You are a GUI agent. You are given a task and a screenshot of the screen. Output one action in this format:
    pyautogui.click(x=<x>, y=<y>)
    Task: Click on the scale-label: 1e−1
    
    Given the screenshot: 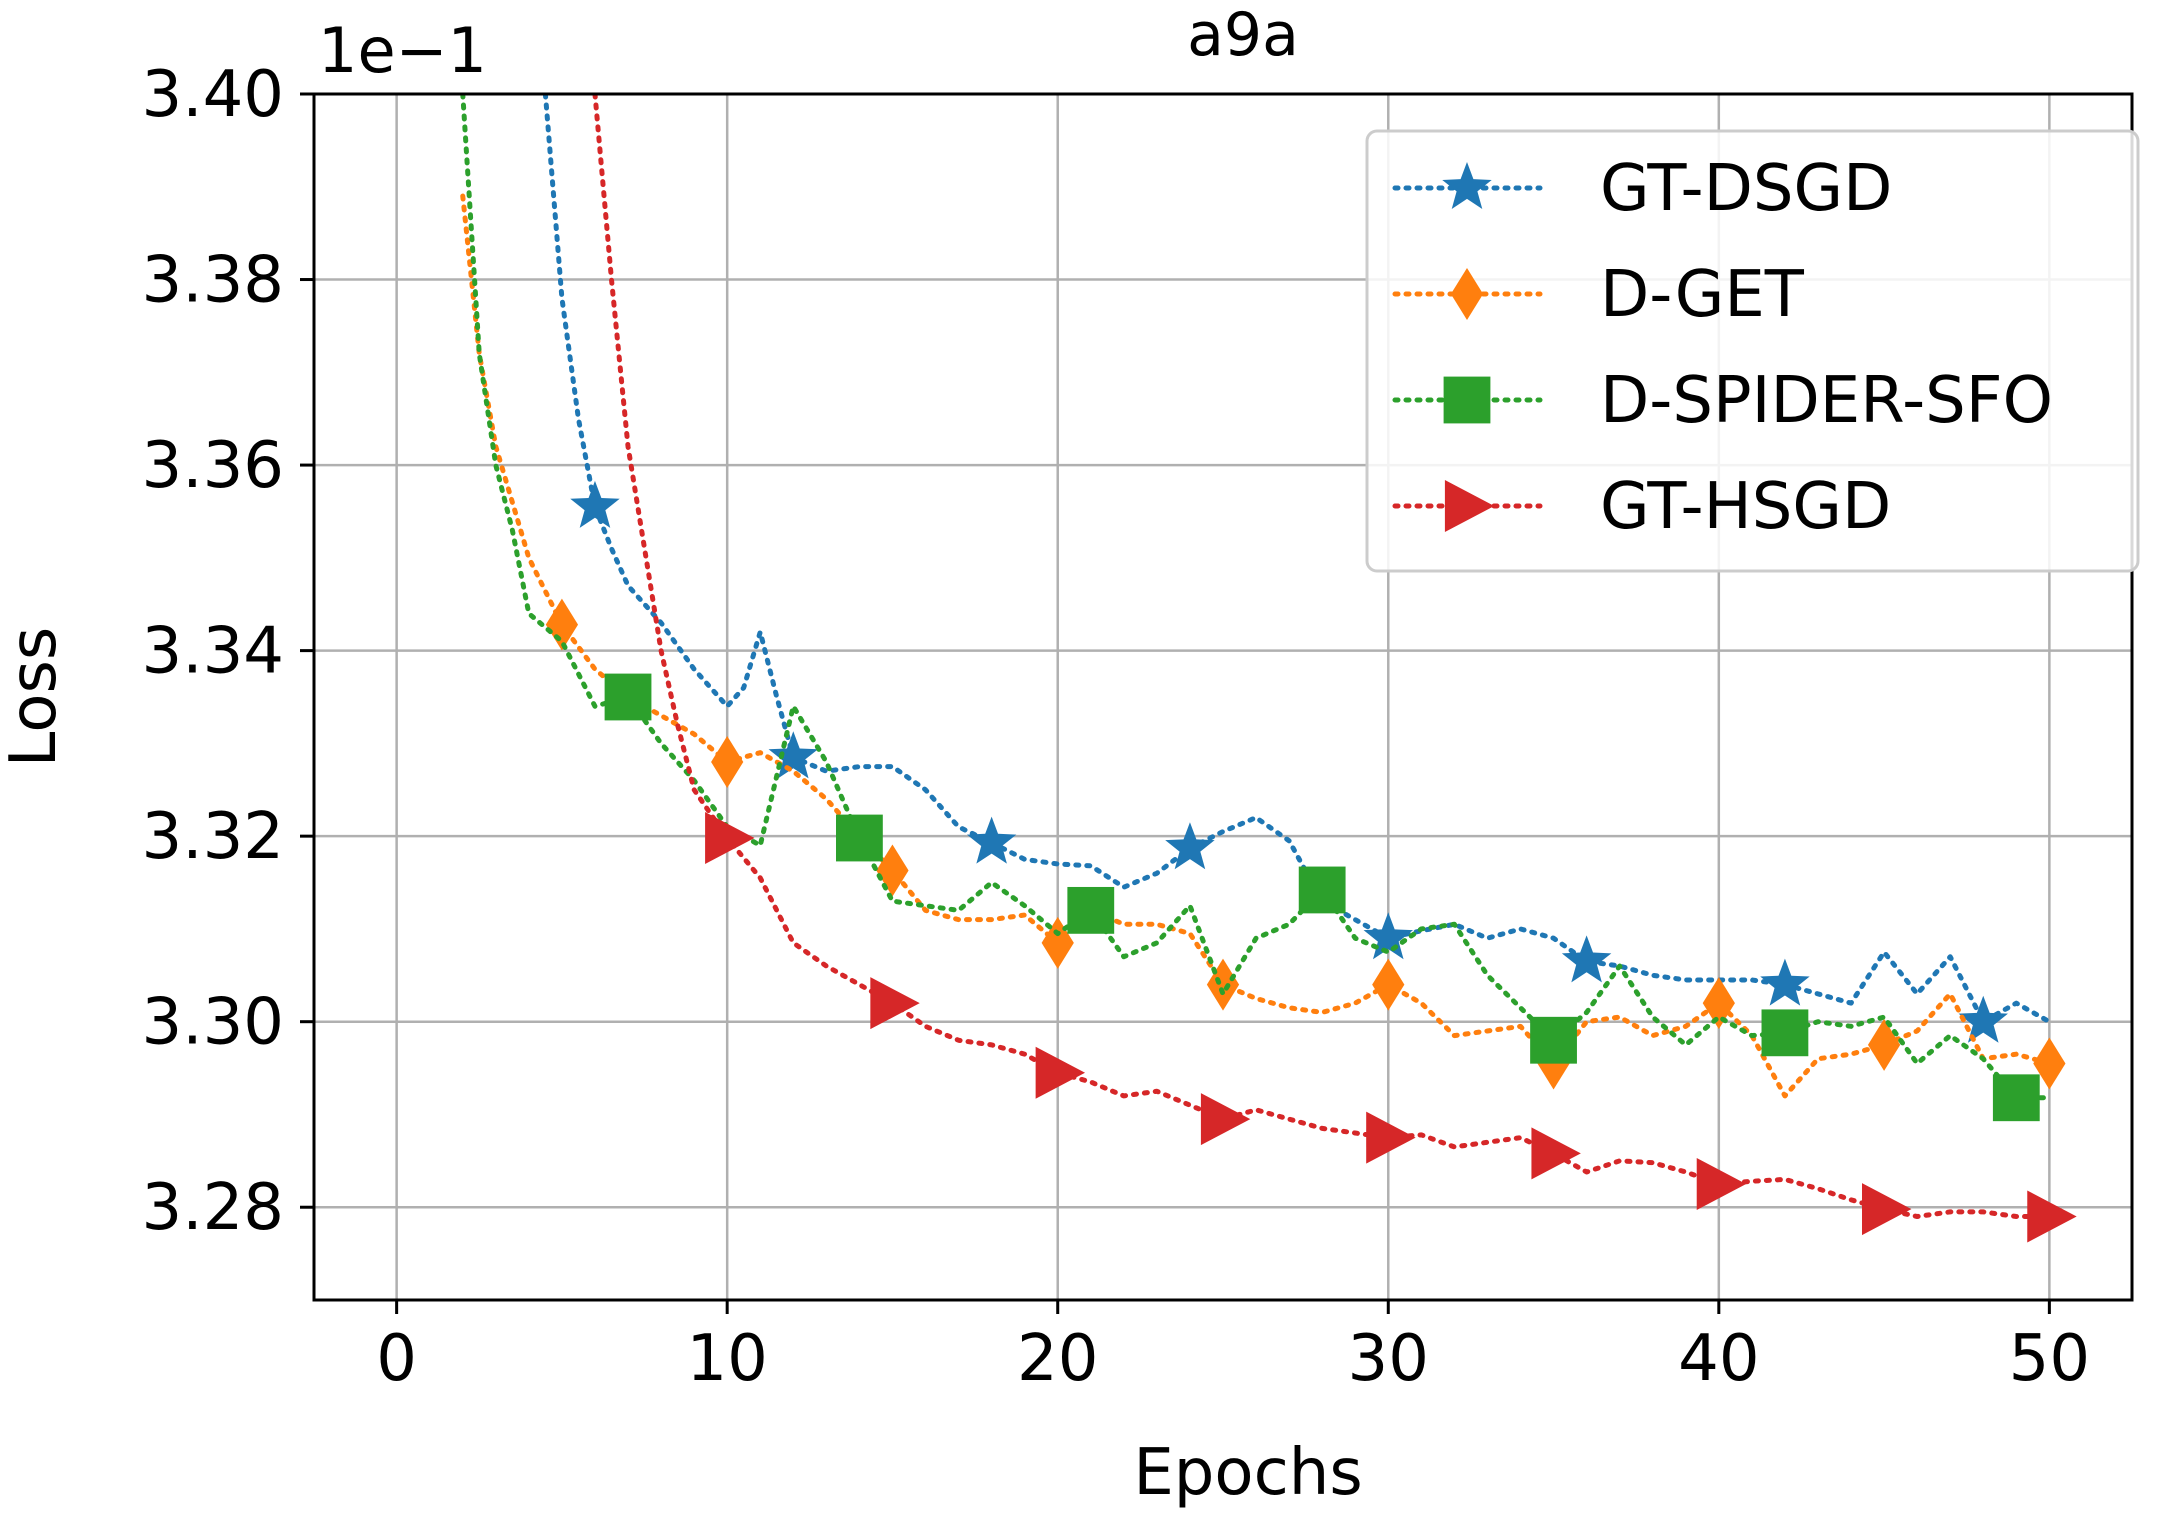 What is the action you would take?
    pyautogui.click(x=402, y=50)
    